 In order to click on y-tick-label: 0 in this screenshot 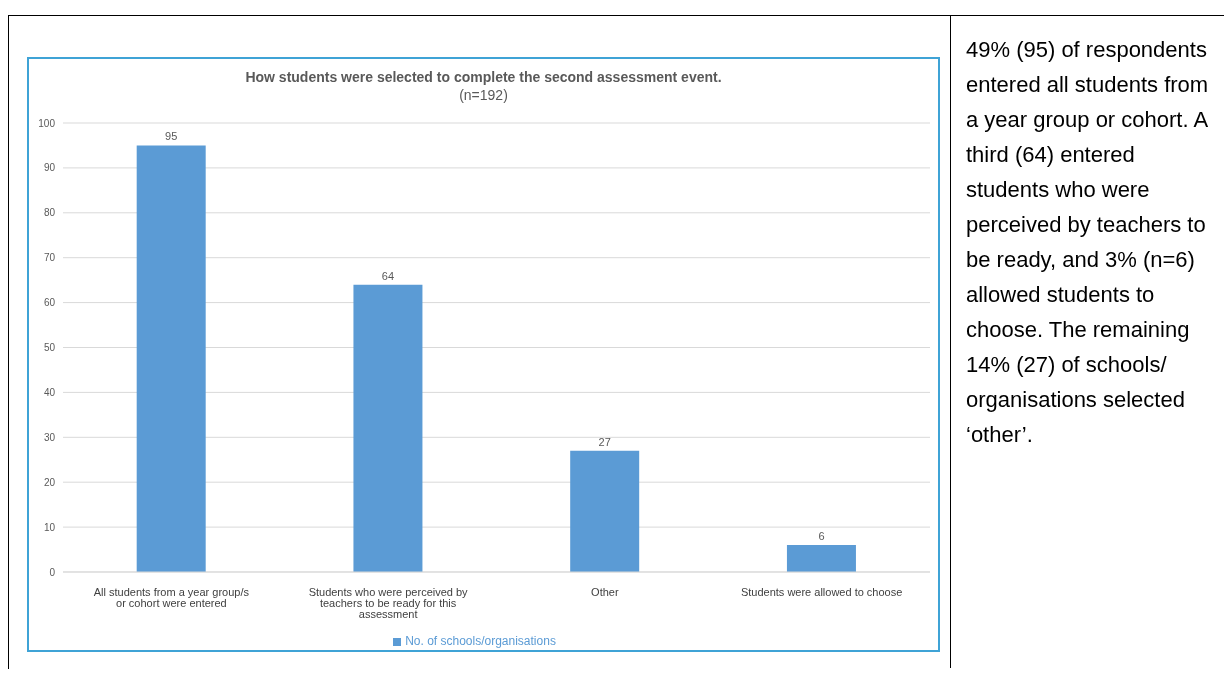, I will do `click(52, 572)`.